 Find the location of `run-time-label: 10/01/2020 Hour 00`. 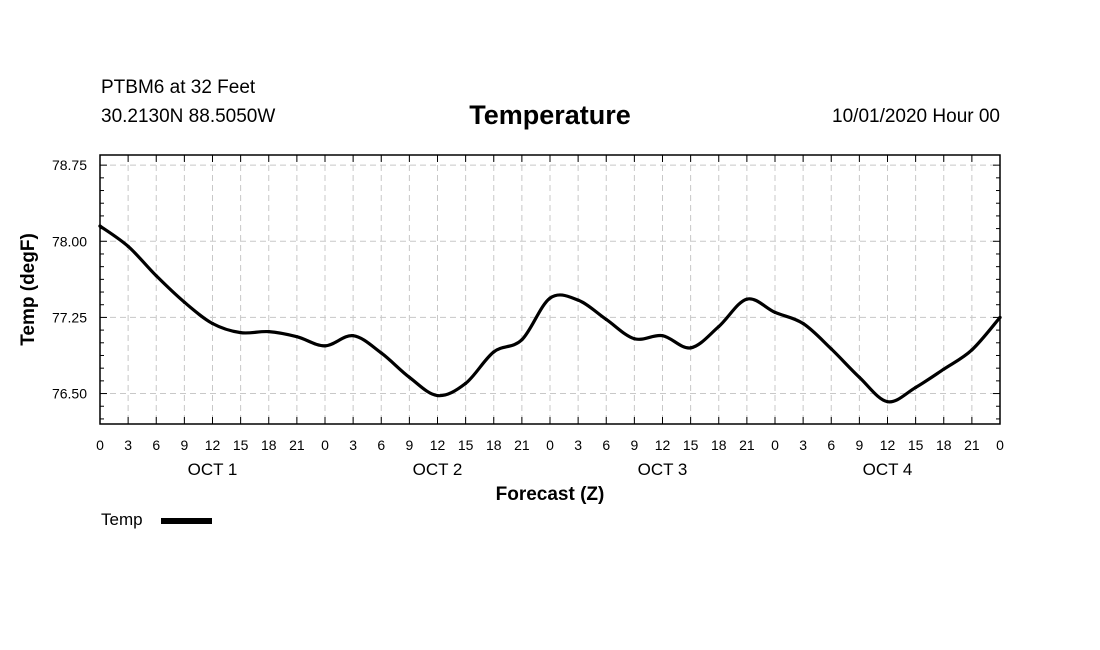

run-time-label: 10/01/2020 Hour 00 is located at coordinates (916, 116).